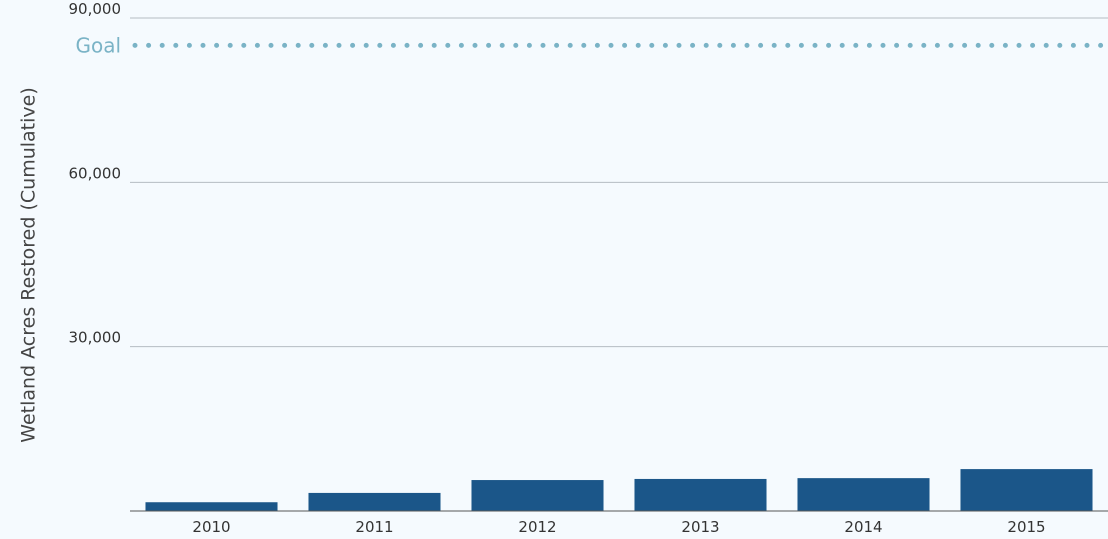 This screenshot has height=539, width=1108. Describe the element at coordinates (700, 527) in the screenshot. I see `x-tick-label: 2013` at that location.